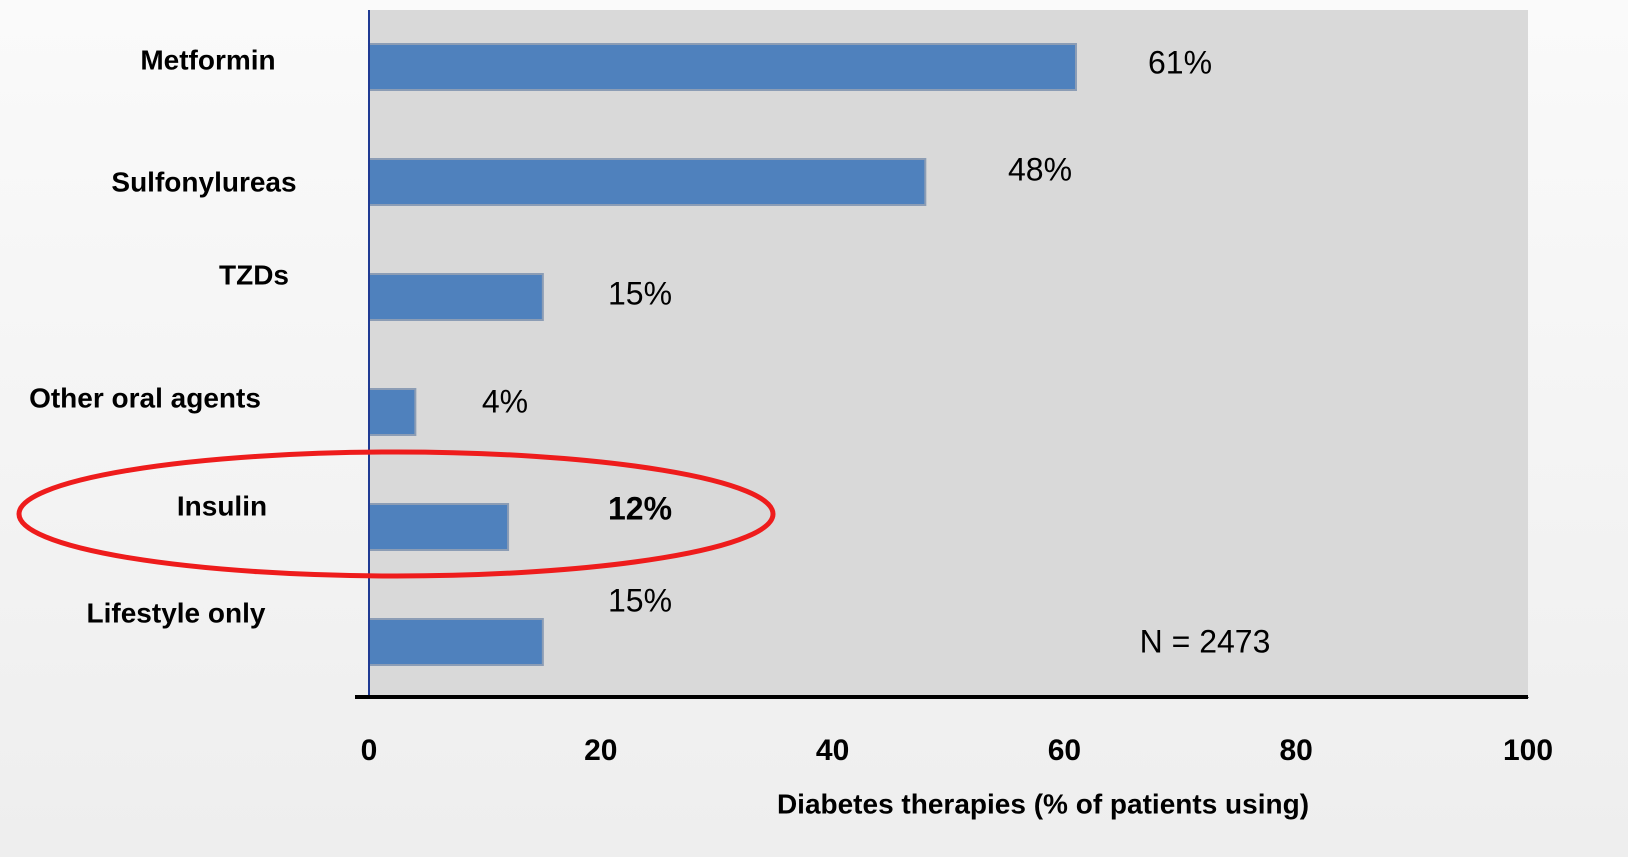 This screenshot has width=1628, height=857. Describe the element at coordinates (1180, 62) in the screenshot. I see `value-label: 61%` at that location.